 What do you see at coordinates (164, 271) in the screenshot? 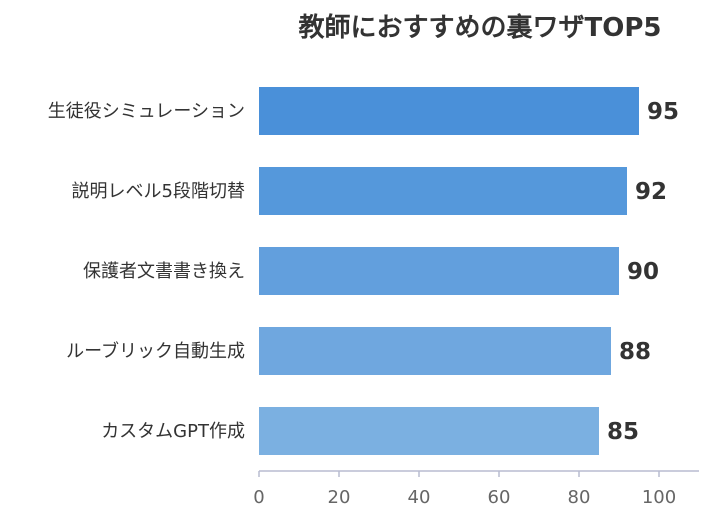
I see `category-label: 保護者文書書き換え` at bounding box center [164, 271].